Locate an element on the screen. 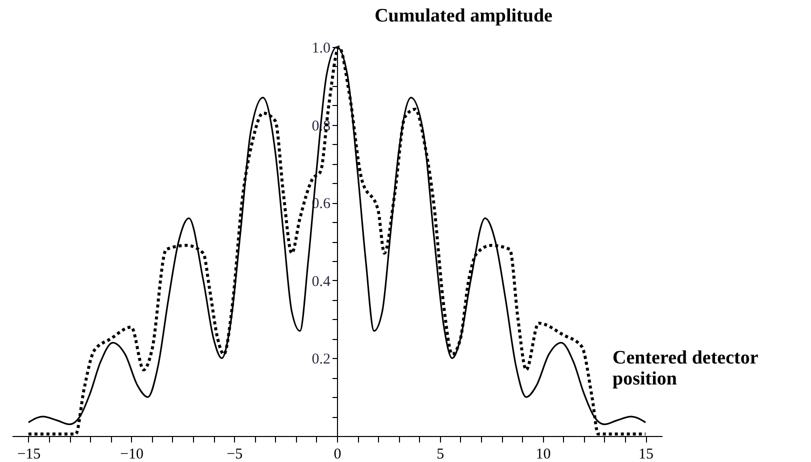 This screenshot has height=462, width=811. y-axis-title: Cumulated amplitude is located at coordinates (463, 16).